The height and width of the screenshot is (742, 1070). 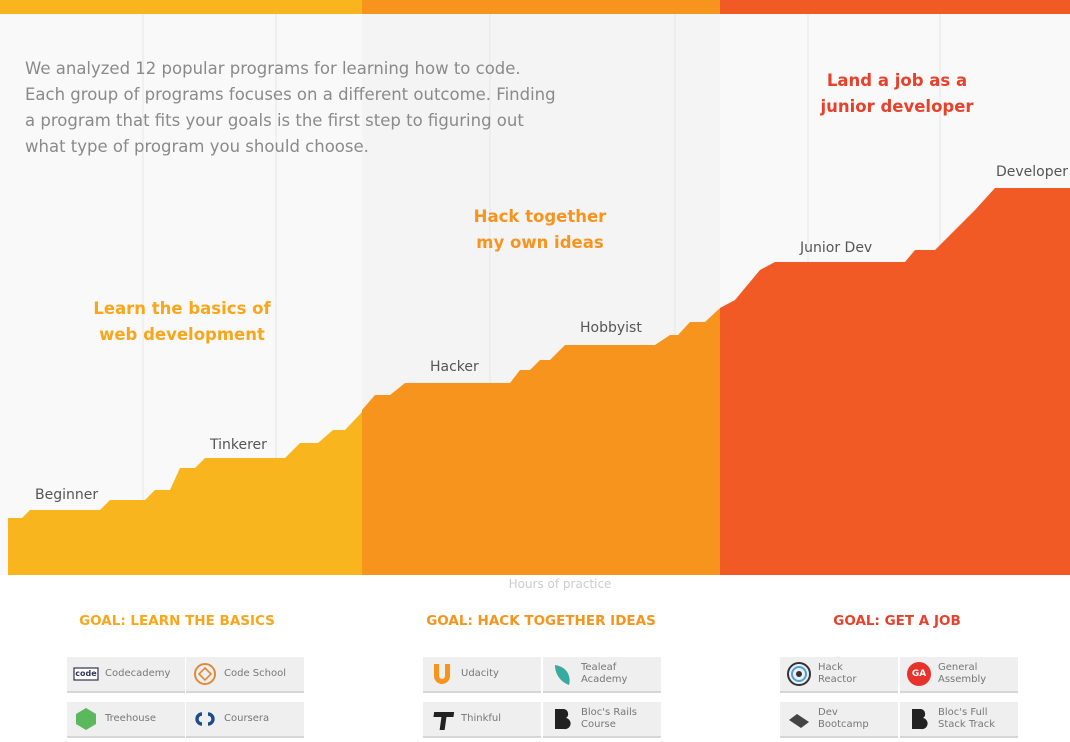 What do you see at coordinates (67, 495) in the screenshot?
I see `level-label: Beginner` at bounding box center [67, 495].